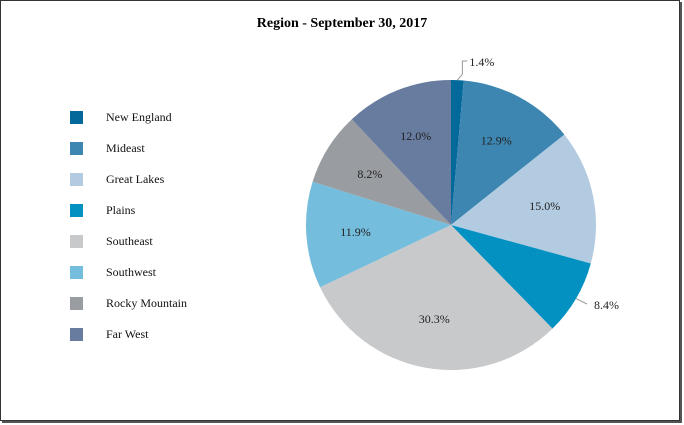  I want to click on pie-slice-mideast, so click(508, 152).